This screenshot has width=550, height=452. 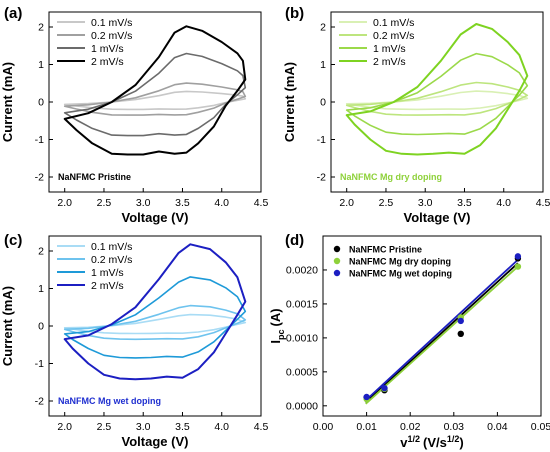 I want to click on y-tick-label: 0.0005, so click(x=302, y=372).